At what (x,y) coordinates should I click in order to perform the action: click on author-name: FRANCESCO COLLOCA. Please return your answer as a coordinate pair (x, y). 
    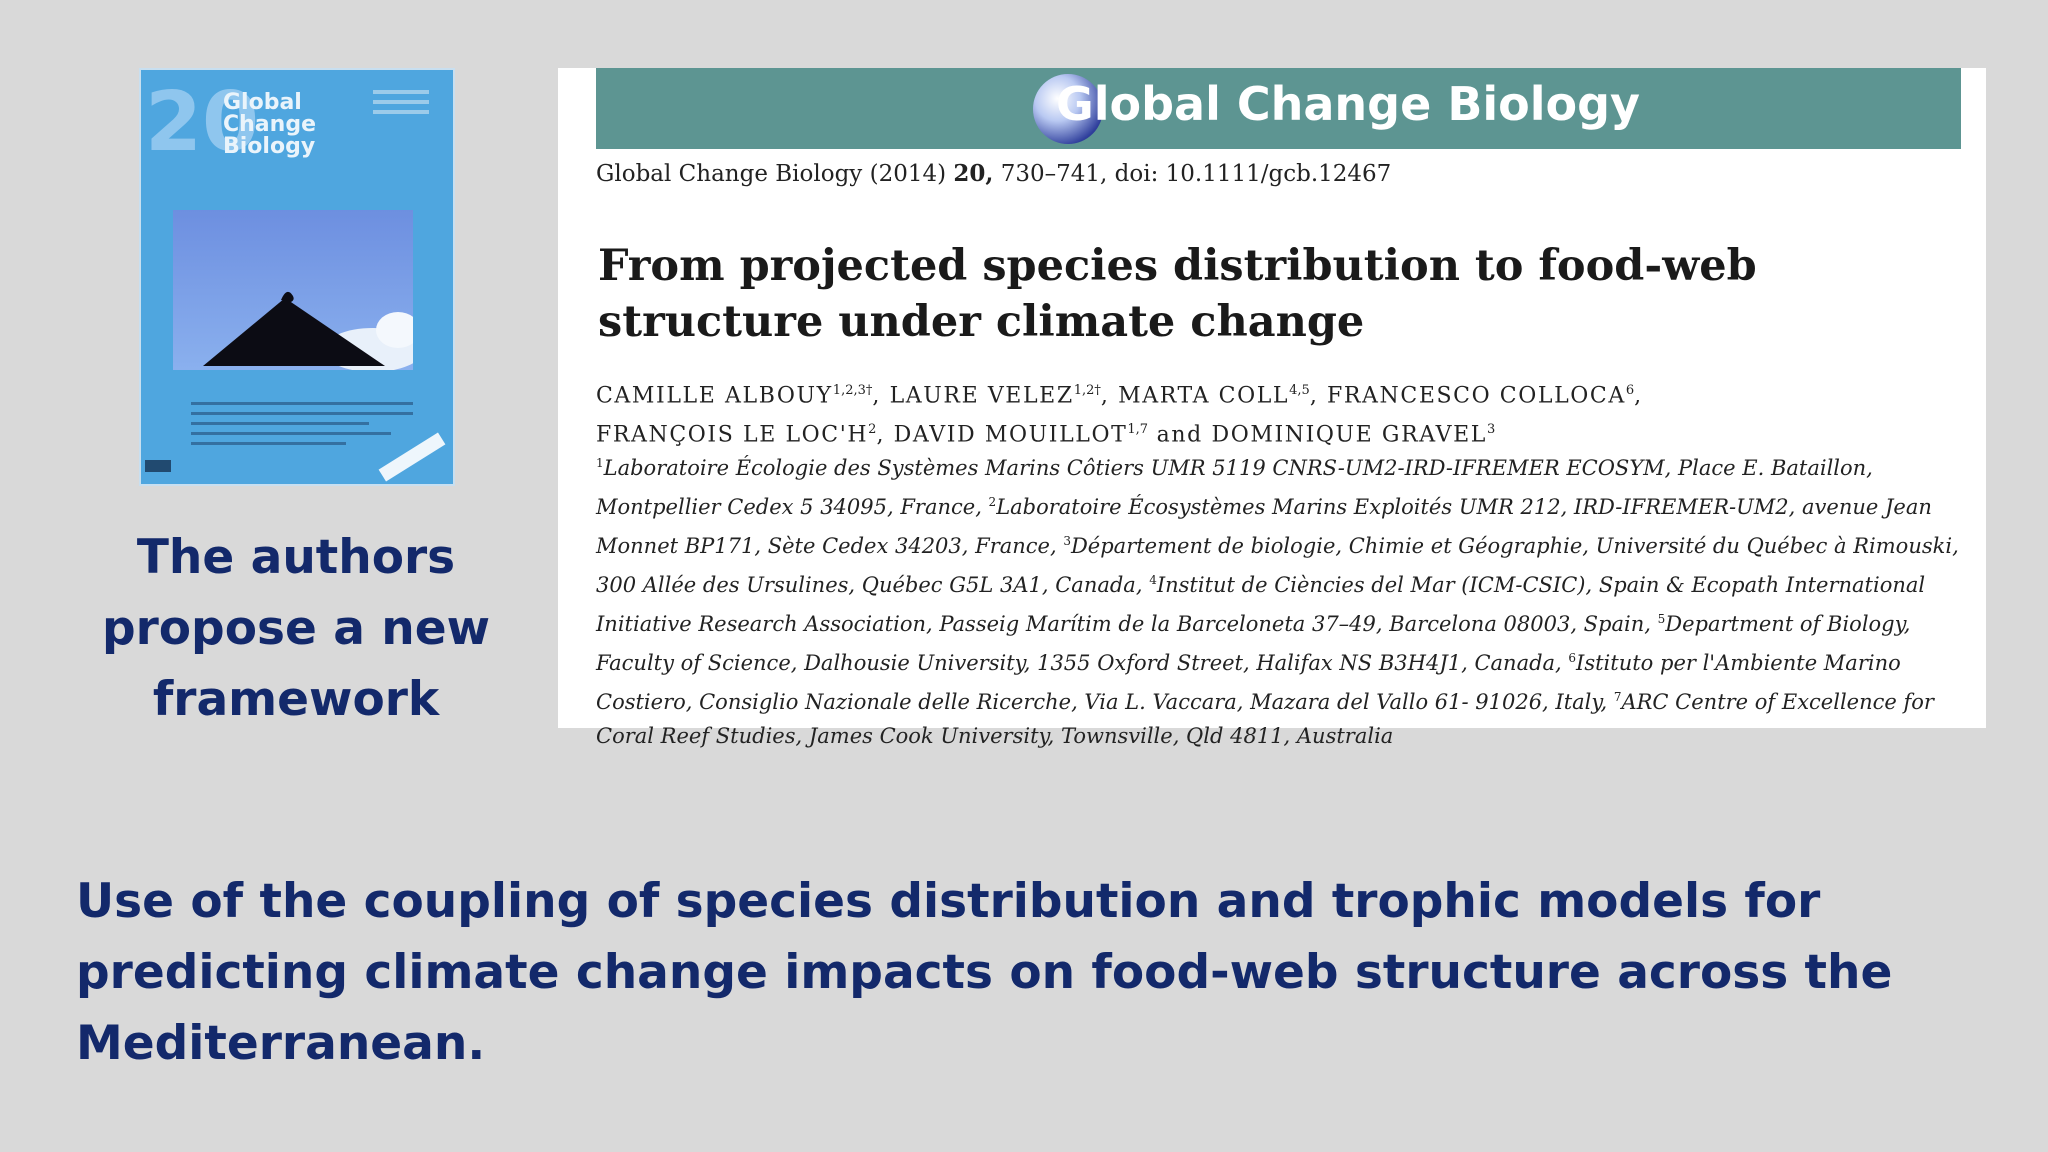
    Looking at the image, I should click on (1476, 396).